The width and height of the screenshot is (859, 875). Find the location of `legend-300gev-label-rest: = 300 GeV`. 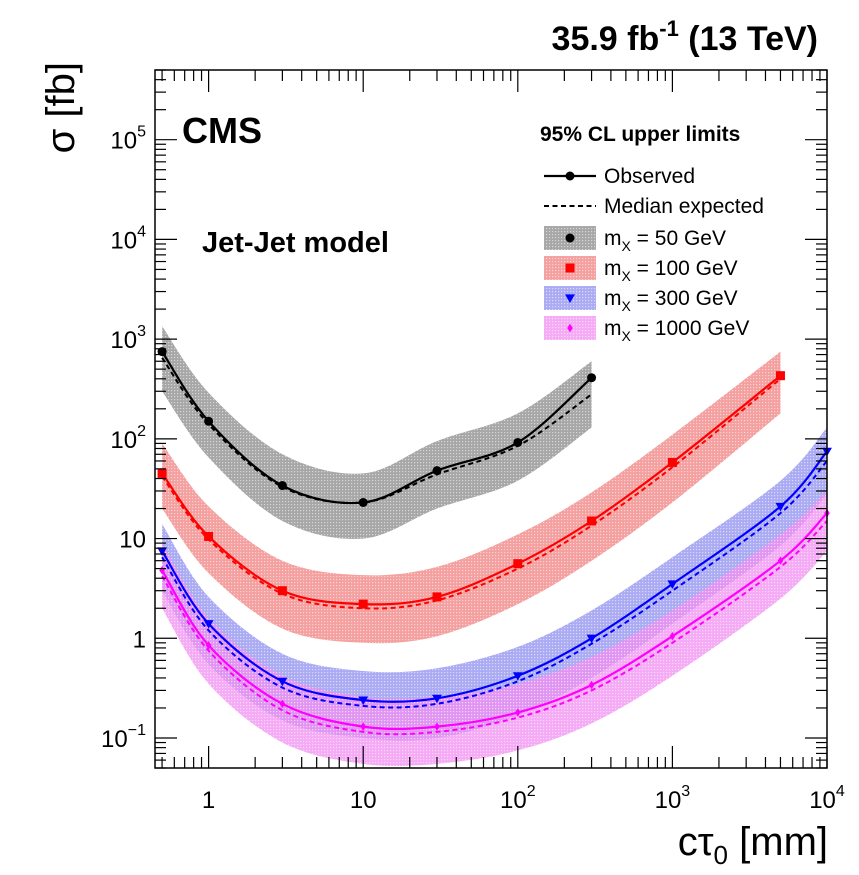

legend-300gev-label-rest: = 300 GeV is located at coordinates (684, 298).